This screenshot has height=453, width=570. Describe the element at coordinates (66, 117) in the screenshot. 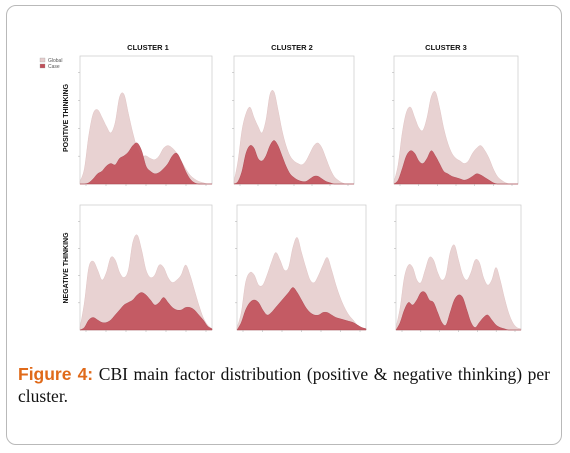

I see `row-label-positive-thinking: POSITIVE THINKING` at that location.